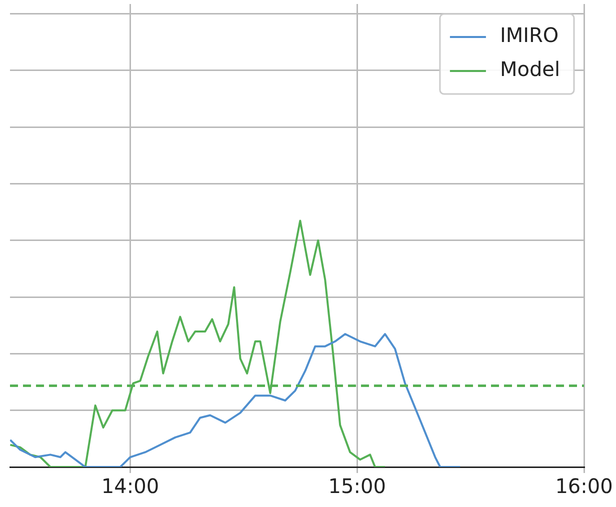 This screenshot has width=616, height=507. I want to click on legend-label: Model, so click(530, 69).